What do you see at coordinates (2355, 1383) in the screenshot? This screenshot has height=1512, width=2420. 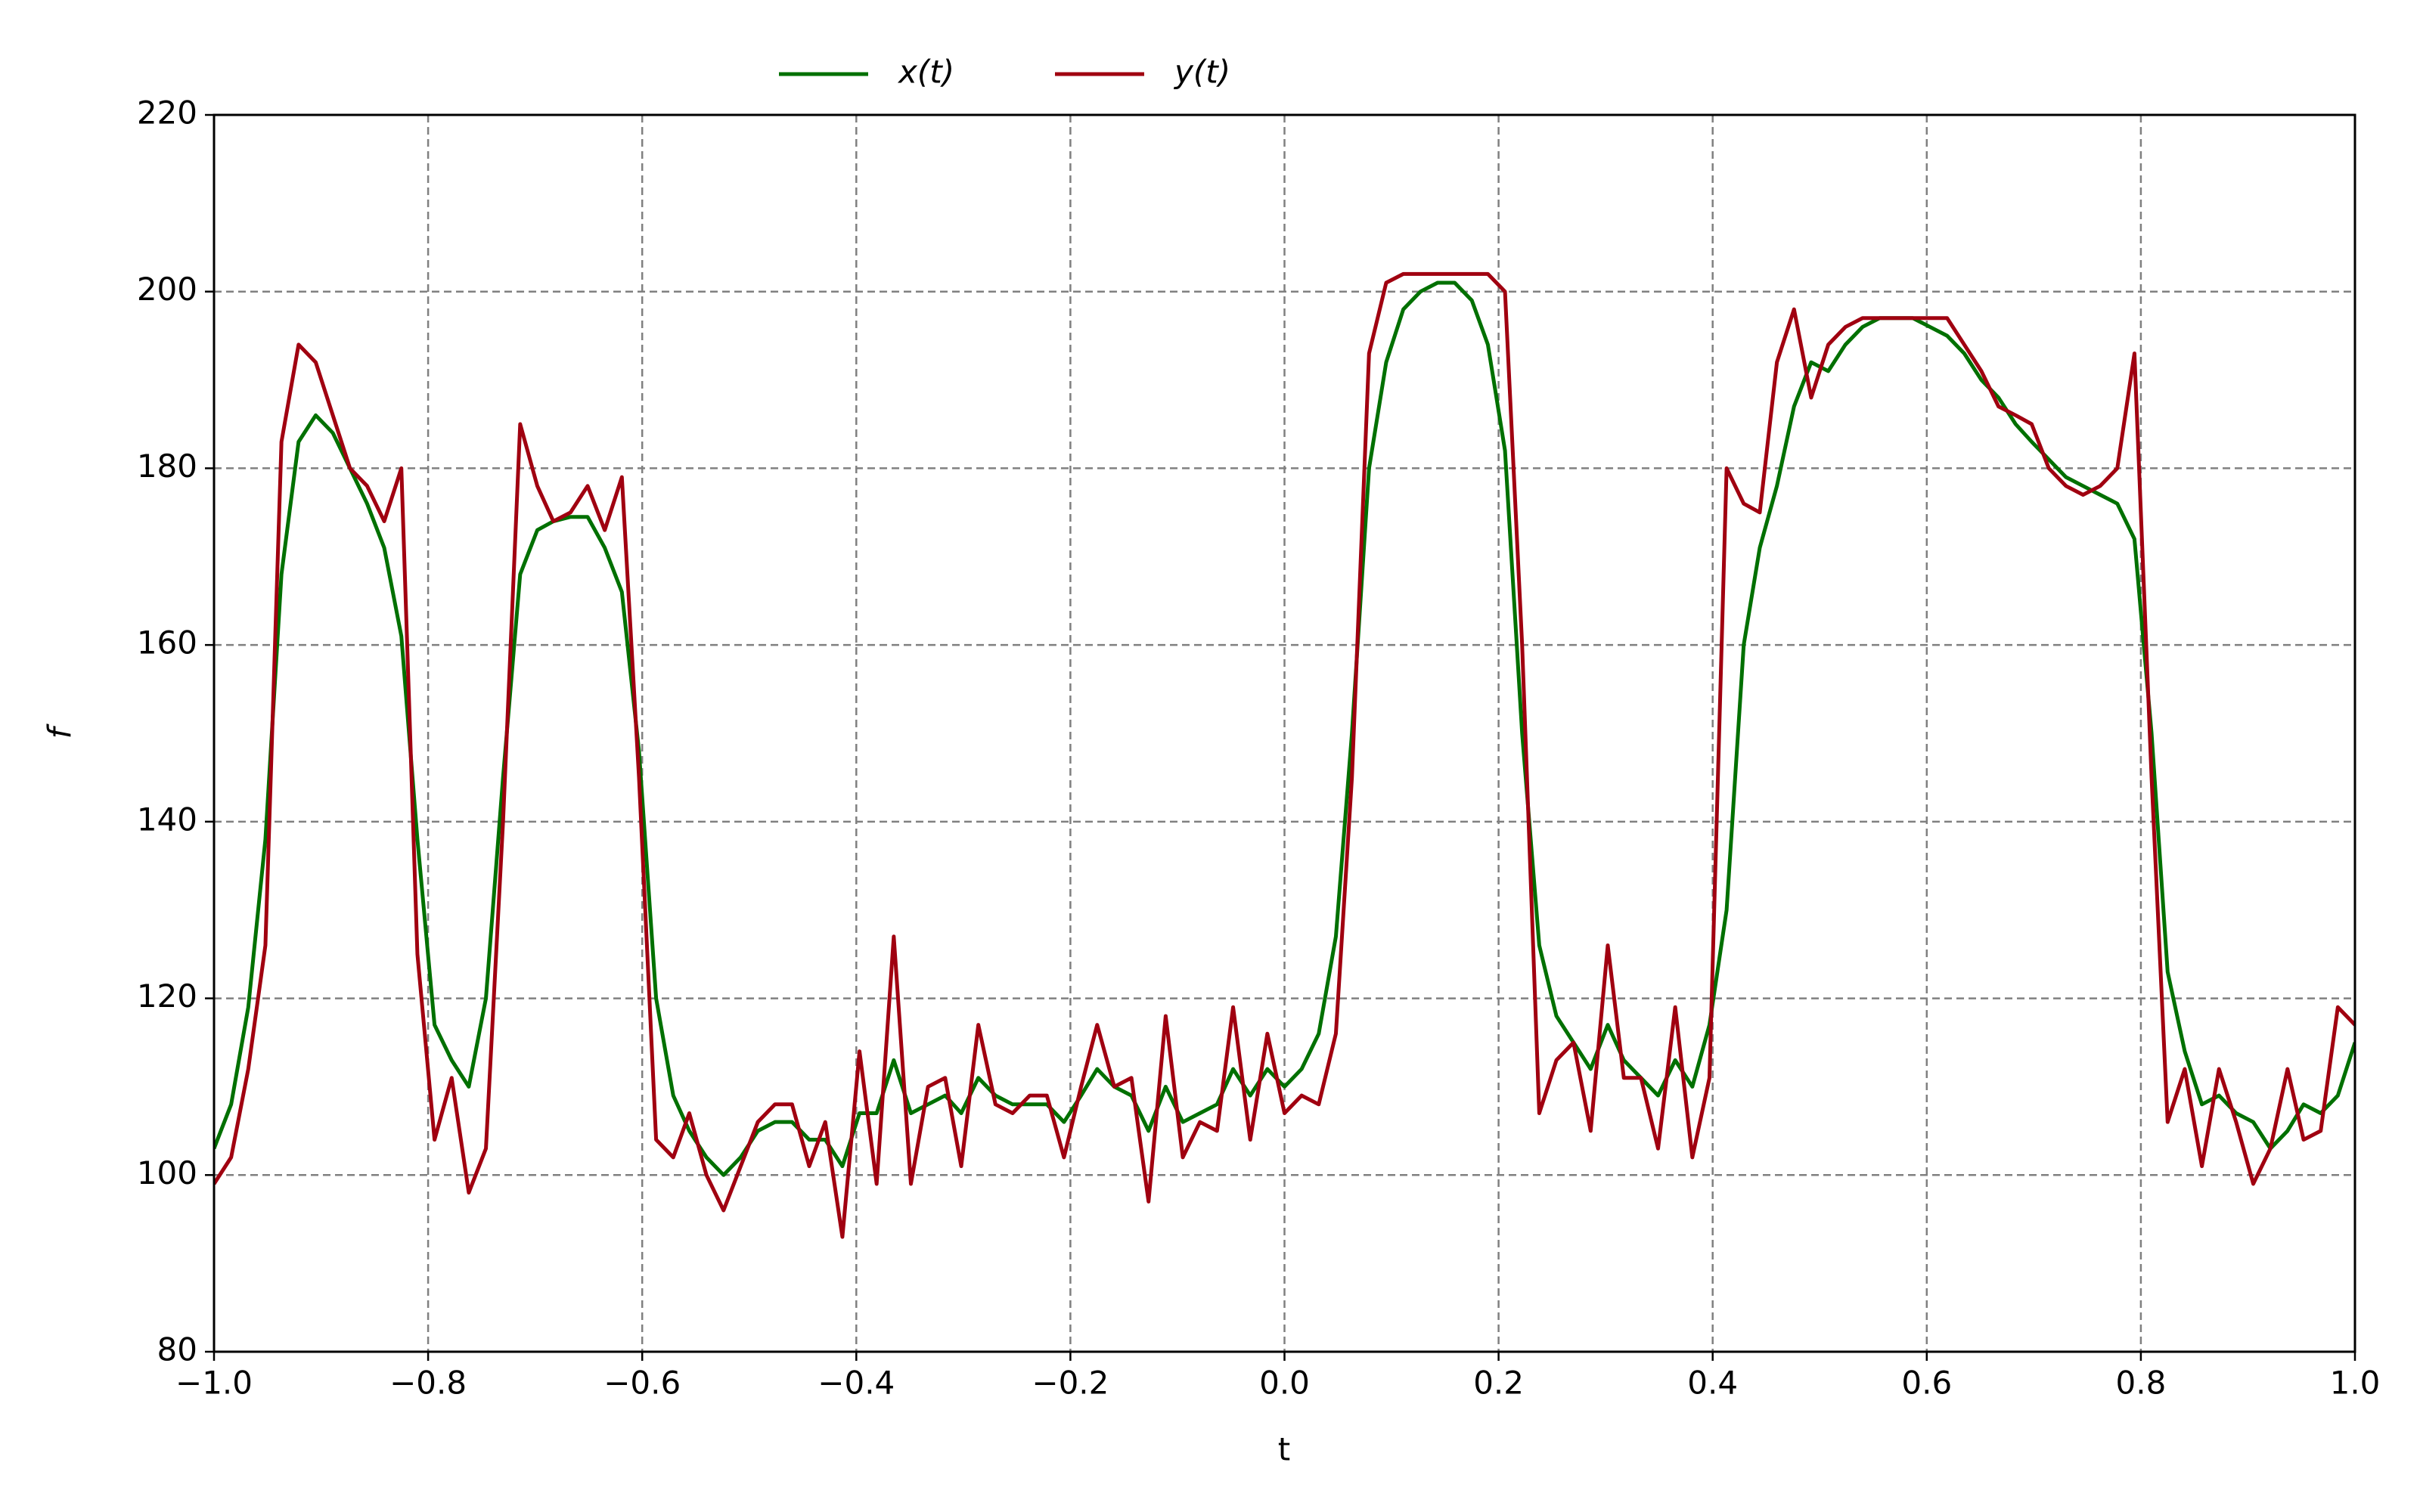 I see `x-tick-label: 1.0` at bounding box center [2355, 1383].